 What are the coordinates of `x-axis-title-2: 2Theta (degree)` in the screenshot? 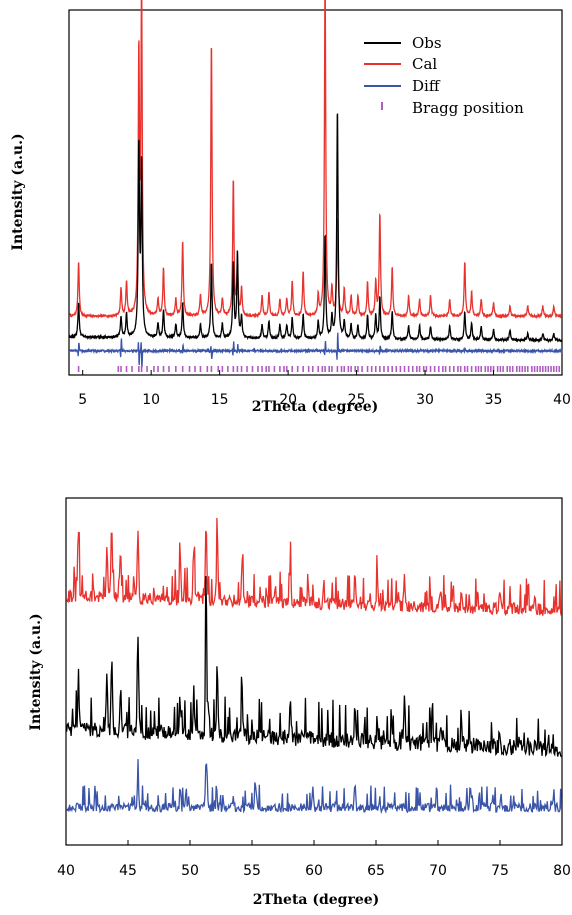 It's located at (316, 900).